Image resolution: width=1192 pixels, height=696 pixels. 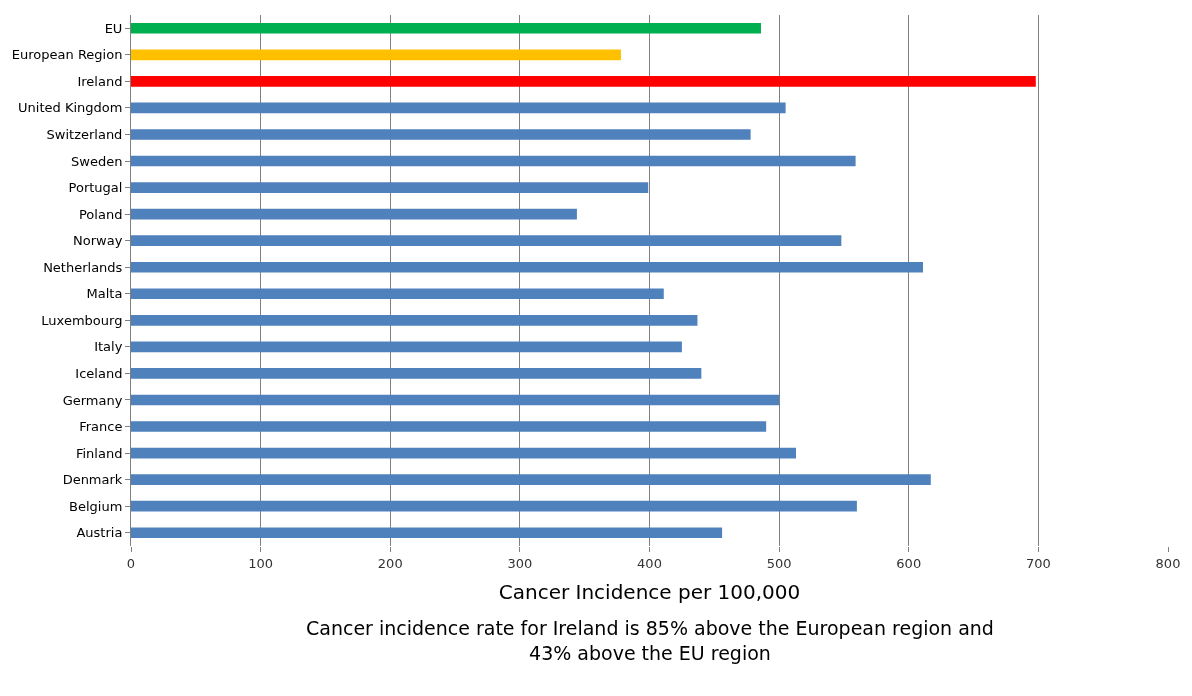 I want to click on x-tick-label: 400, so click(x=649, y=563).